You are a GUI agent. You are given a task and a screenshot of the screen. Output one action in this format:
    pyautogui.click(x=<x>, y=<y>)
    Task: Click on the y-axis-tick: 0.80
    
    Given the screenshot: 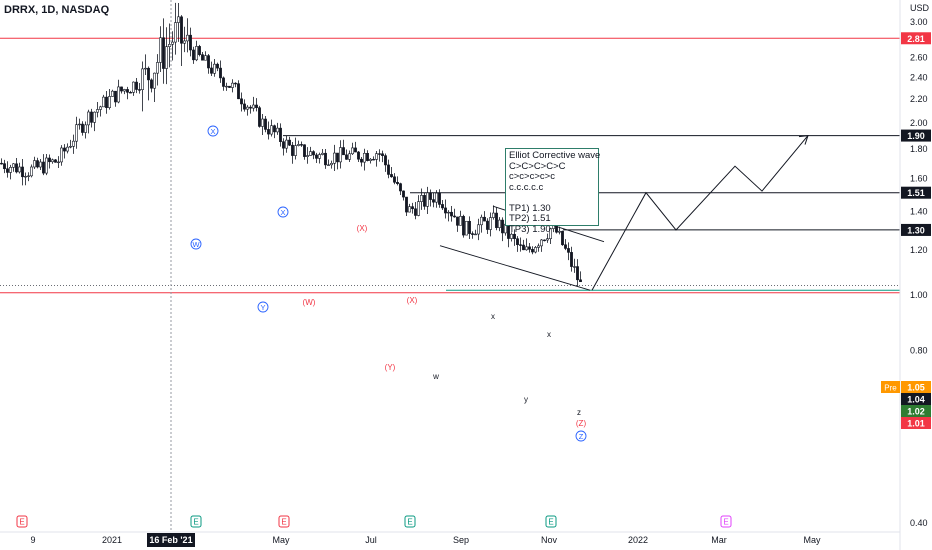 What is the action you would take?
    pyautogui.click(x=919, y=351)
    